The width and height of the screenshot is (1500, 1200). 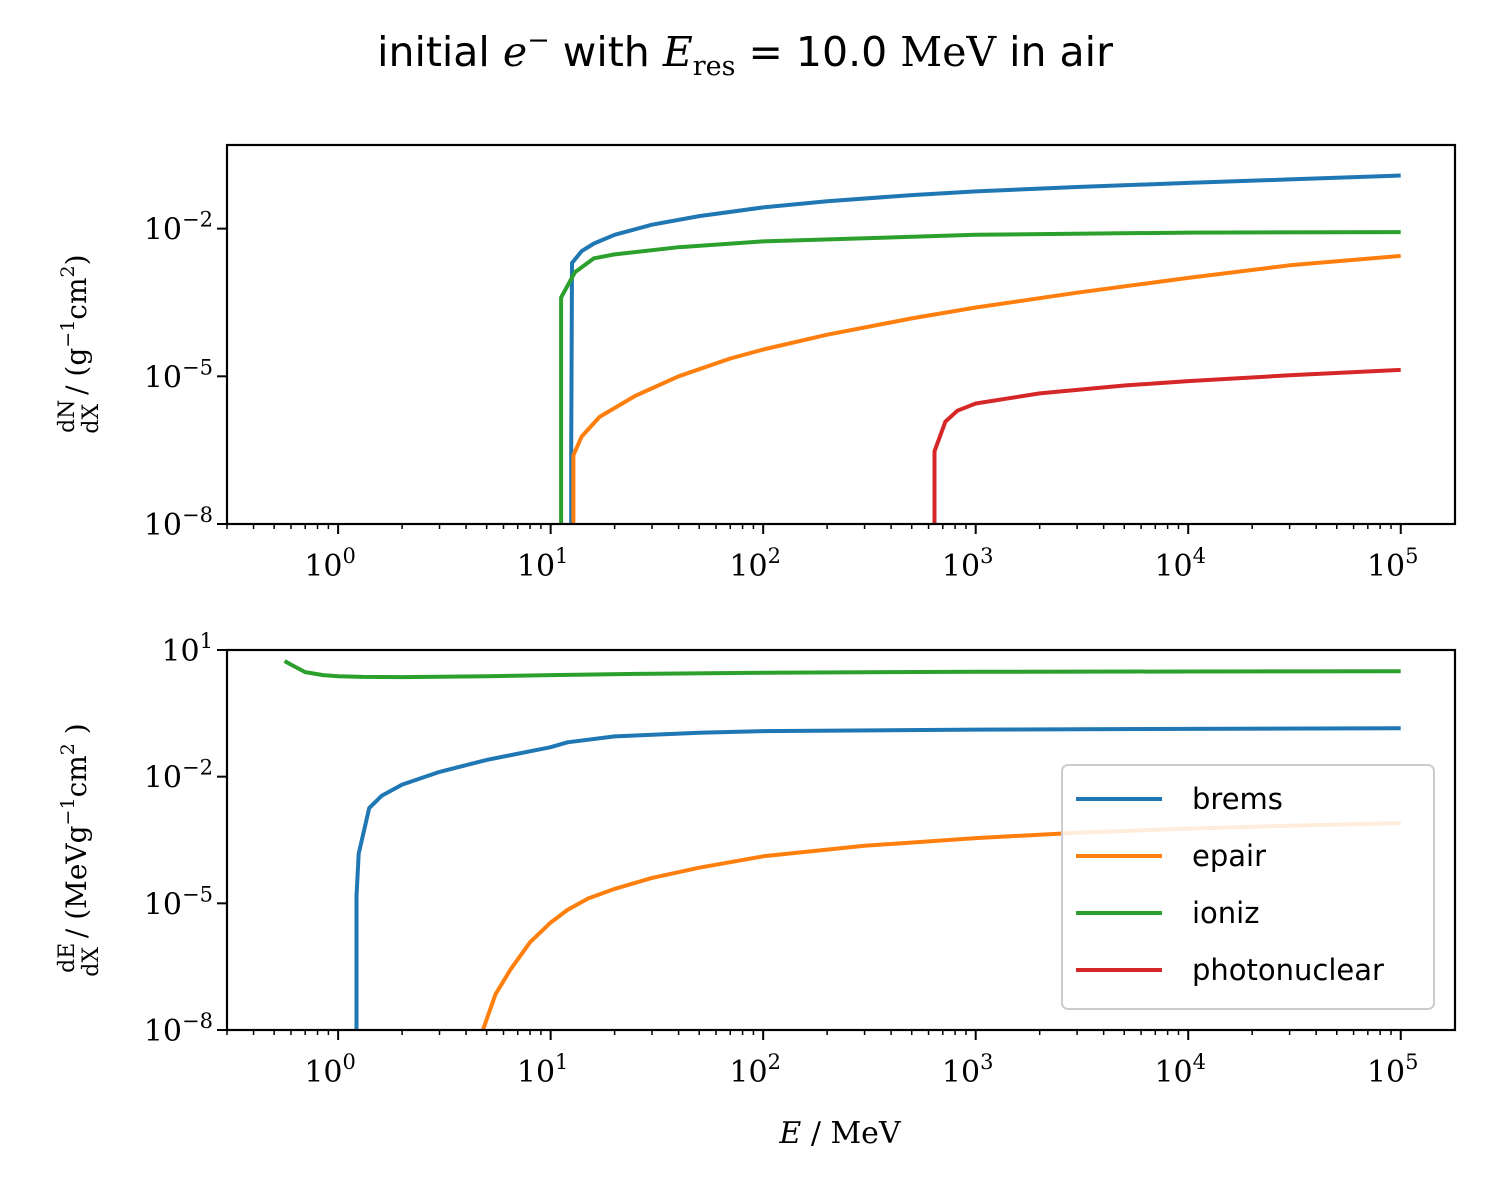 What do you see at coordinates (1166, 445) in the screenshot?
I see `top-series-photonuclear` at bounding box center [1166, 445].